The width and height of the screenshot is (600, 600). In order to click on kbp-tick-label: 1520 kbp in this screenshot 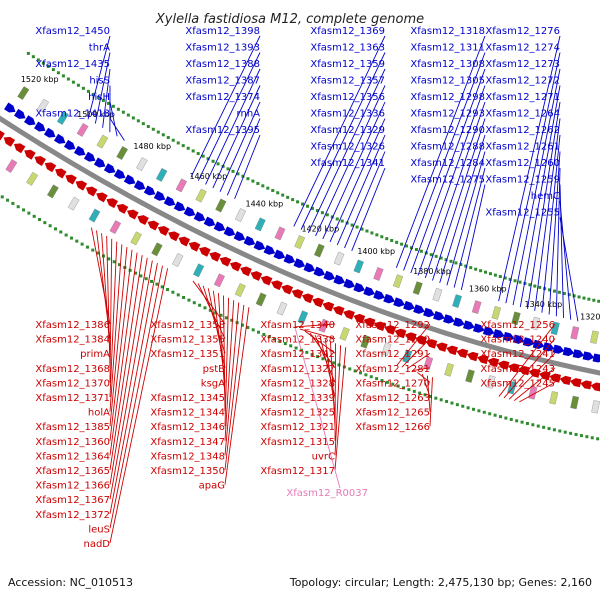, I will do `click(40, 79)`.